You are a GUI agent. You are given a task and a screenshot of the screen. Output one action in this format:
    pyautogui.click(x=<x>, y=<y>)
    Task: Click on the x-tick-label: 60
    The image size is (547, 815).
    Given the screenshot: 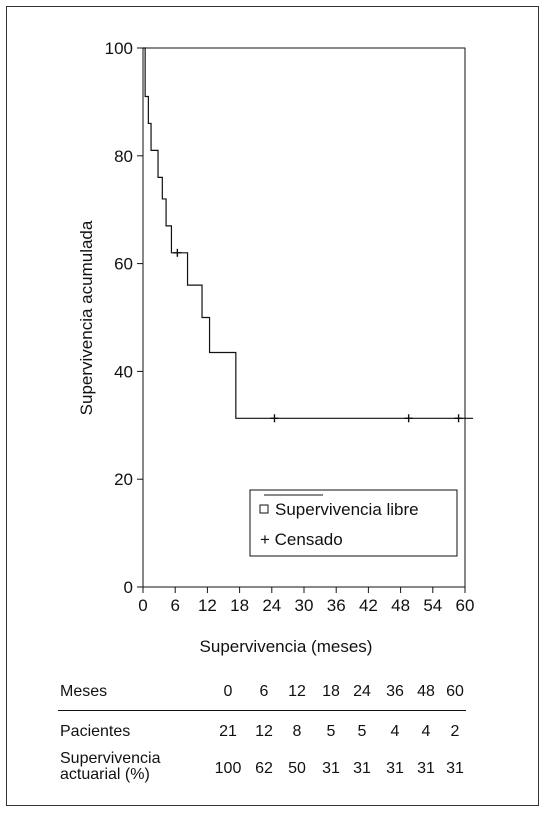 What is the action you would take?
    pyautogui.click(x=465, y=605)
    